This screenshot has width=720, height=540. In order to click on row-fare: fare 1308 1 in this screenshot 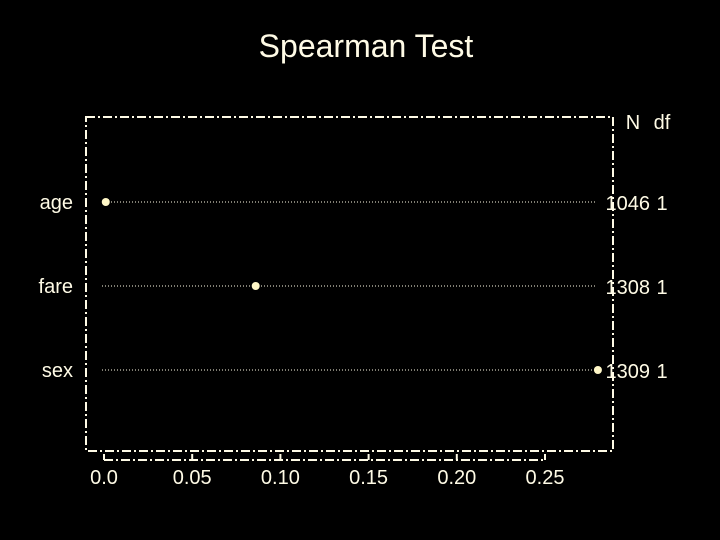, I will do `click(353, 287)`.